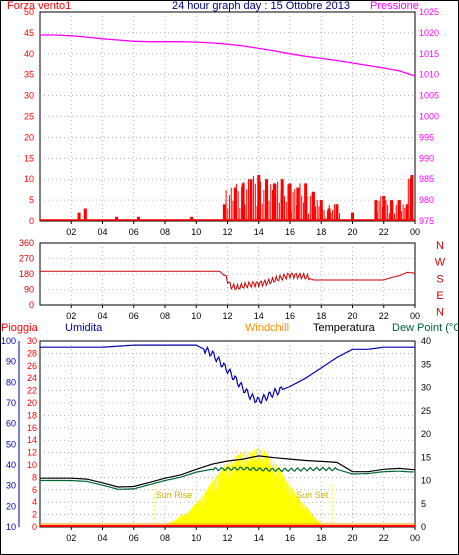  What do you see at coordinates (429, 54) in the screenshot?
I see `pressure-y-tick: 1015` at bounding box center [429, 54].